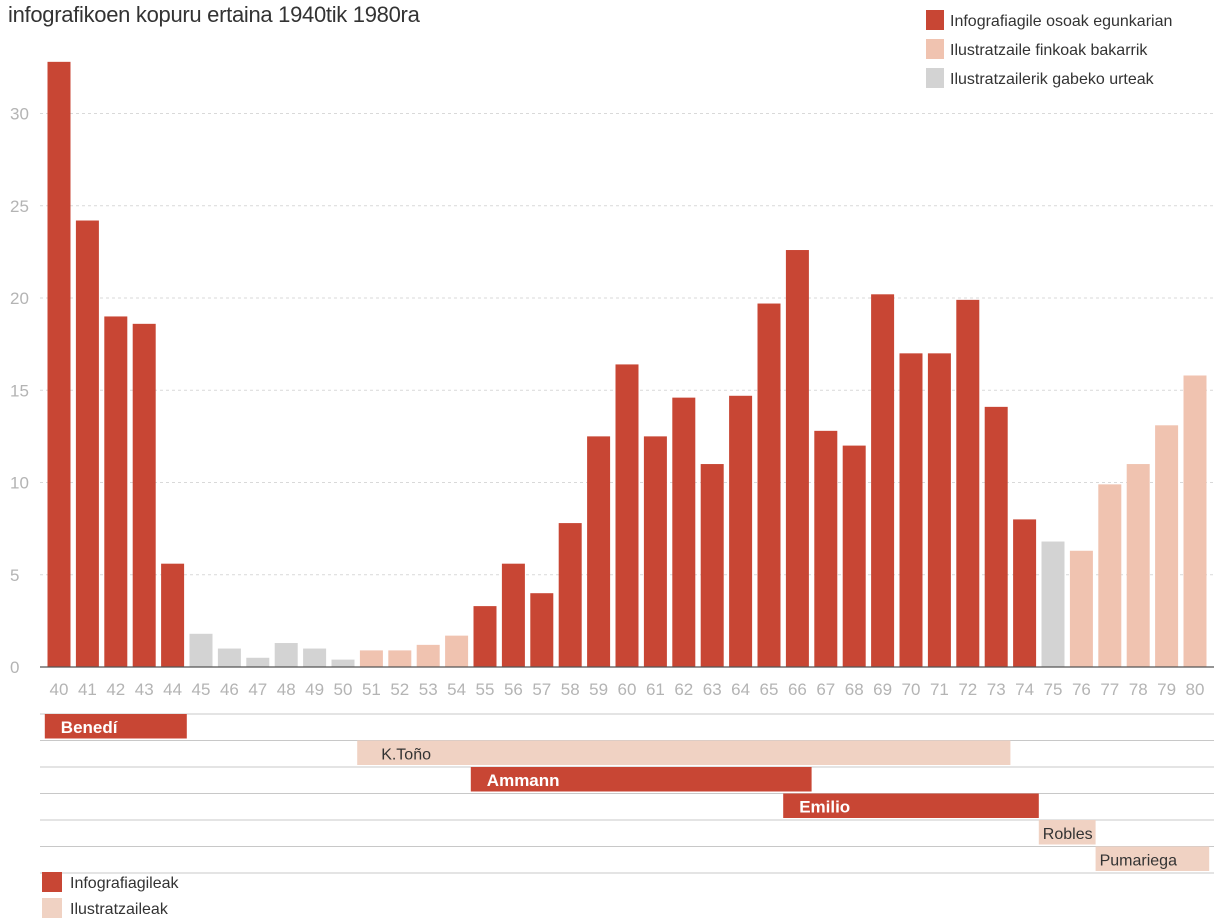  Describe the element at coordinates (428, 689) in the screenshot. I see `x-tick-label: 53` at that location.